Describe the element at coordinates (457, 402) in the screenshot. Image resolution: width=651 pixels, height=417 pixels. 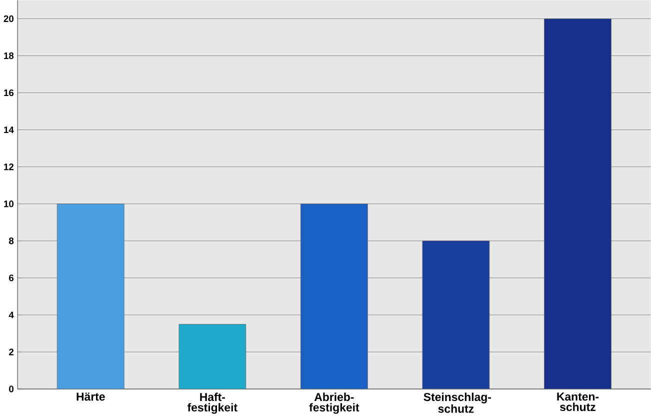
I see `x-tick-label: Steinschlag- schutz` at that location.